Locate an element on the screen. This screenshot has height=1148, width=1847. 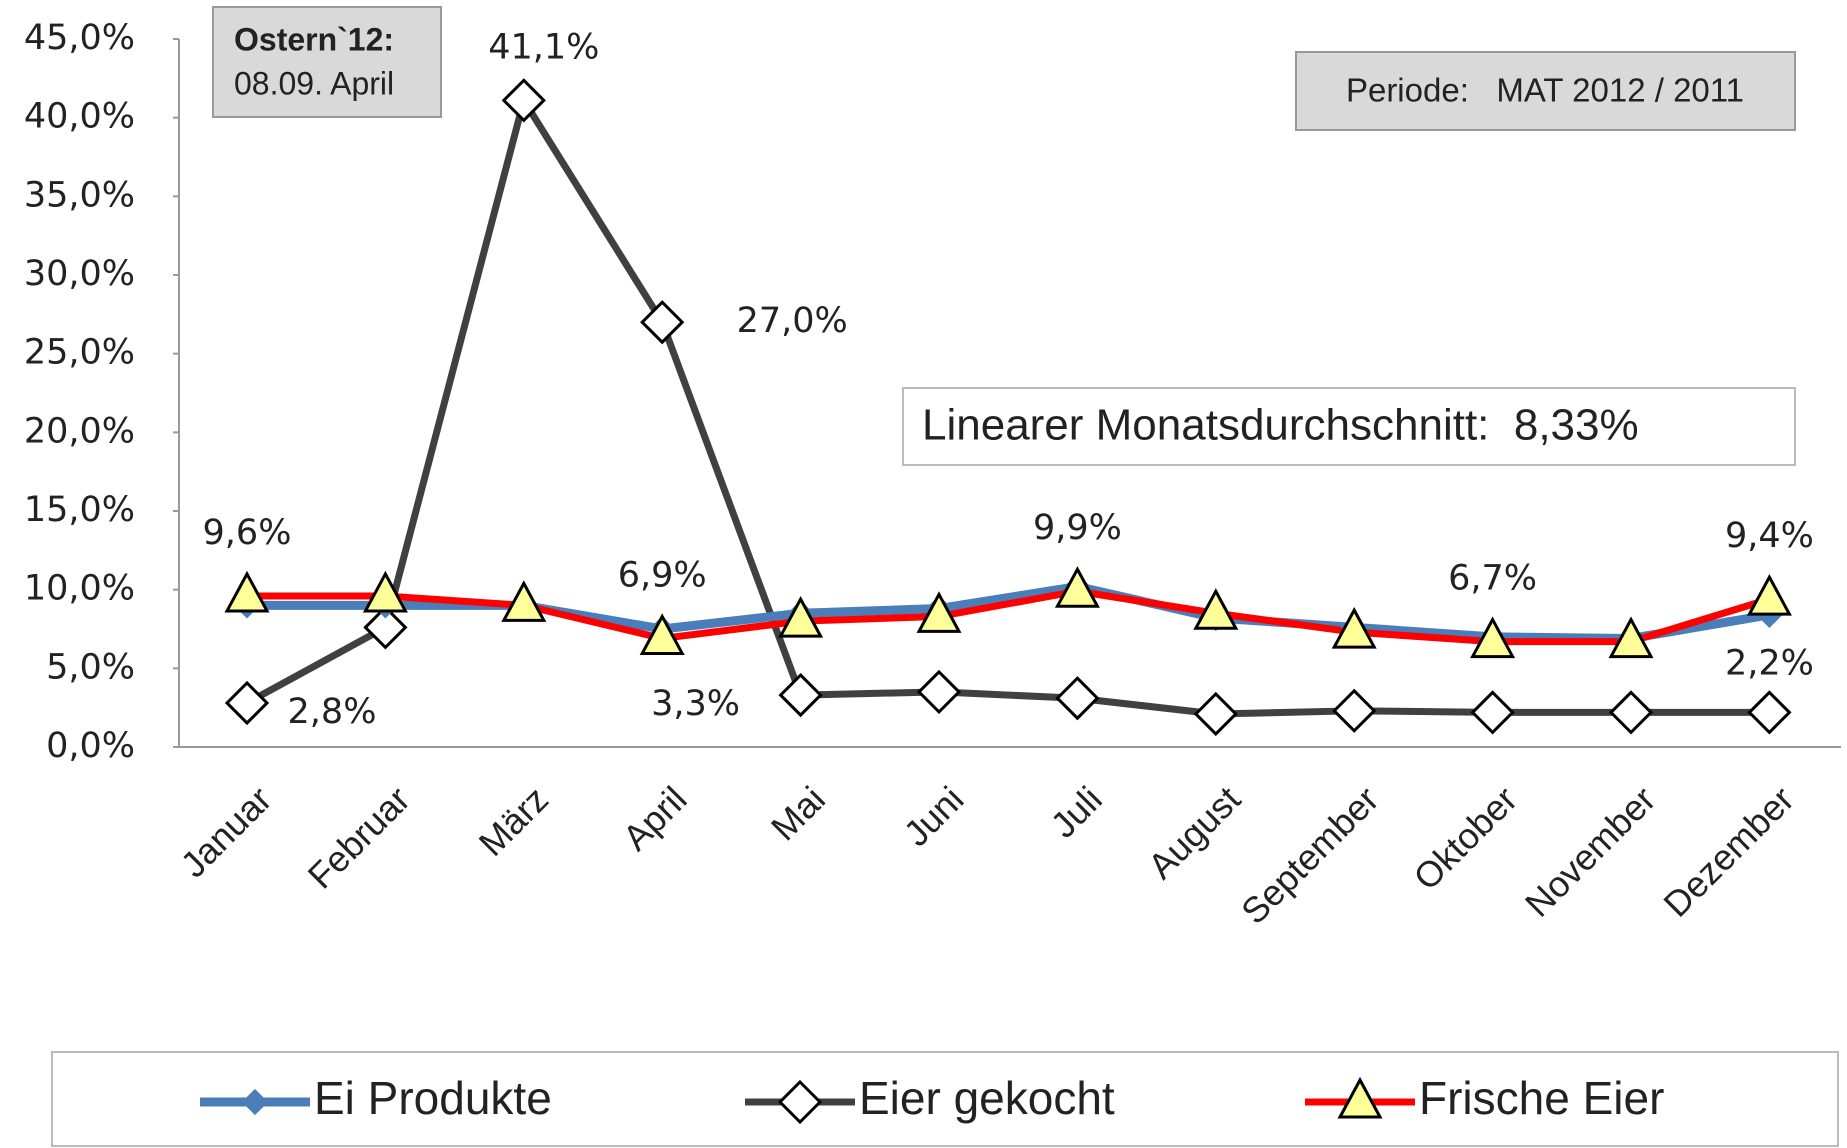
y-tick-label: 40,0% is located at coordinates (79, 117).